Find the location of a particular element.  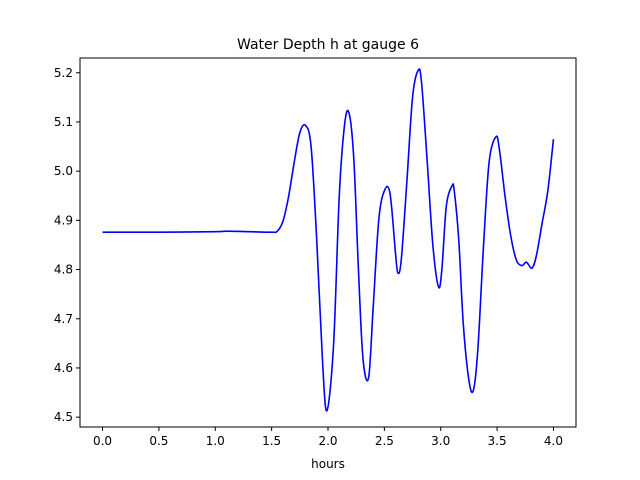

y-tick-label: 4.6 is located at coordinates (63, 368).